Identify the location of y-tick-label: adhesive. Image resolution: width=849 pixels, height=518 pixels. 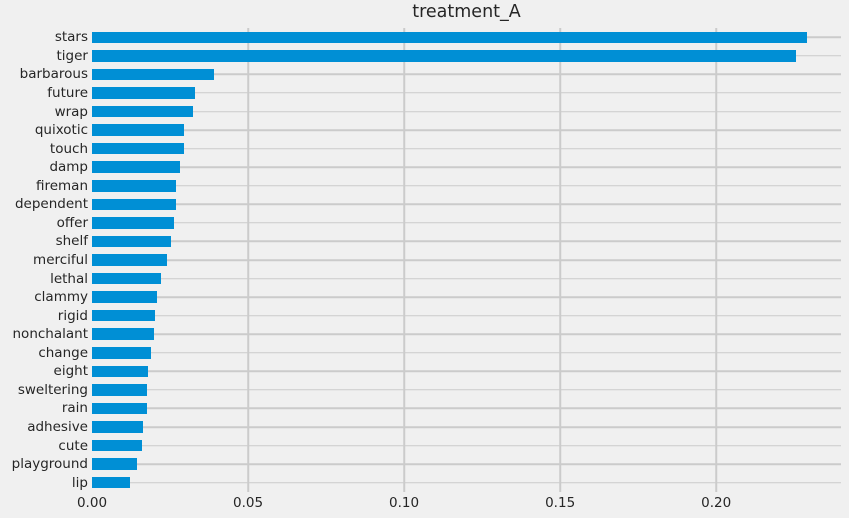
(57, 427).